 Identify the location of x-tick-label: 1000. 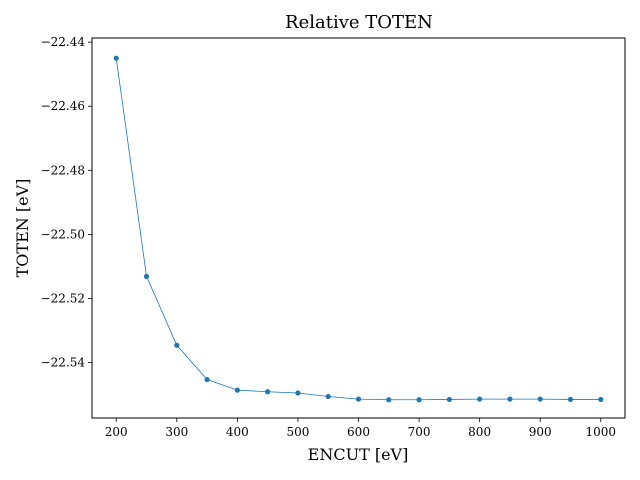
(600, 432).